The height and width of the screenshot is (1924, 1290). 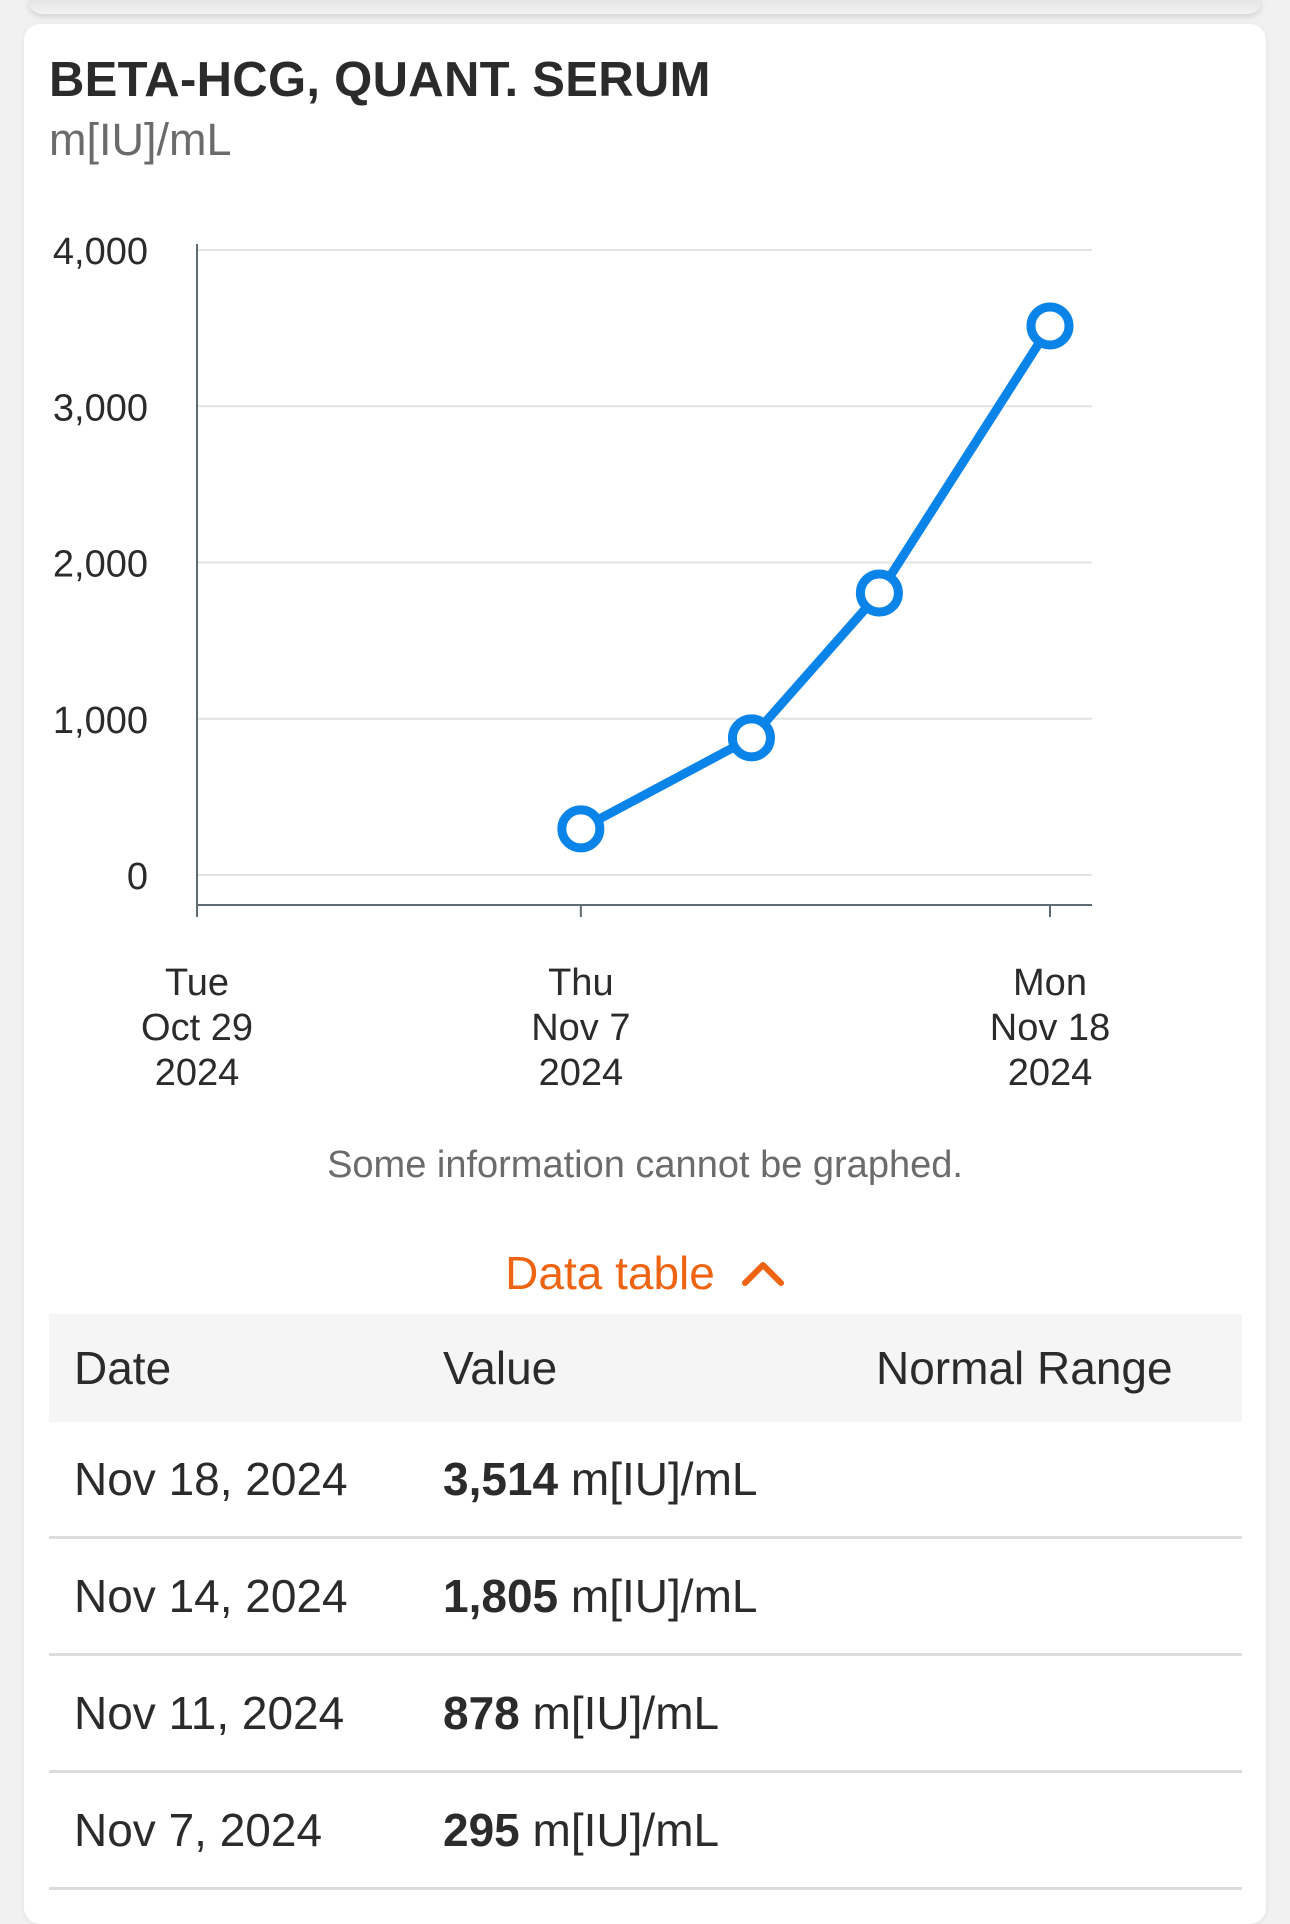 I want to click on table-row: Nov 14, 2024 1,805 m[IU]/mL, so click(x=645, y=1597).